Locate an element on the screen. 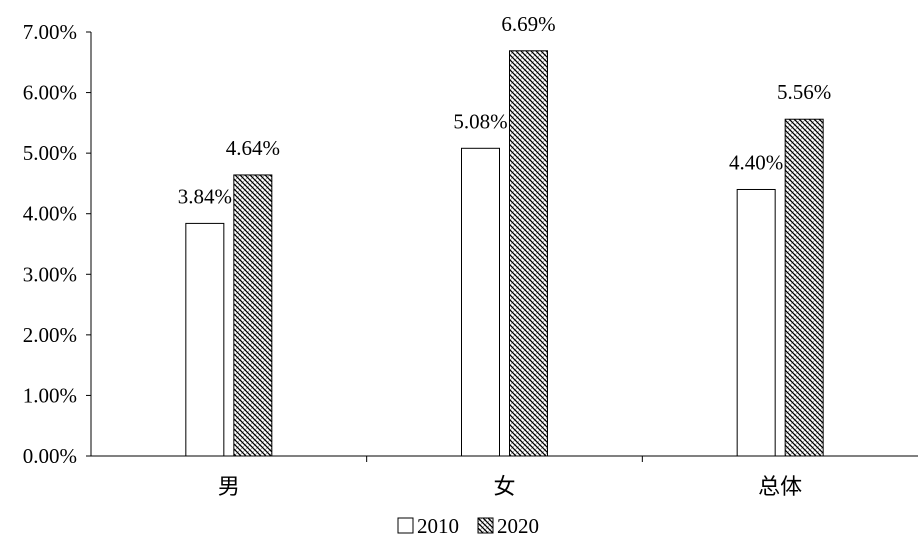 The height and width of the screenshot is (551, 918). y-tick-label: 3.00% is located at coordinates (50, 274).